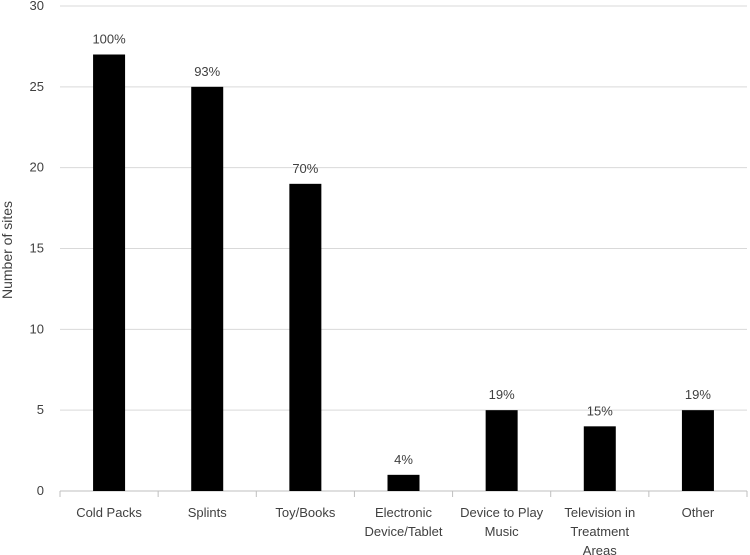 The height and width of the screenshot is (555, 750). I want to click on y-tick-label: 15, so click(37, 248).